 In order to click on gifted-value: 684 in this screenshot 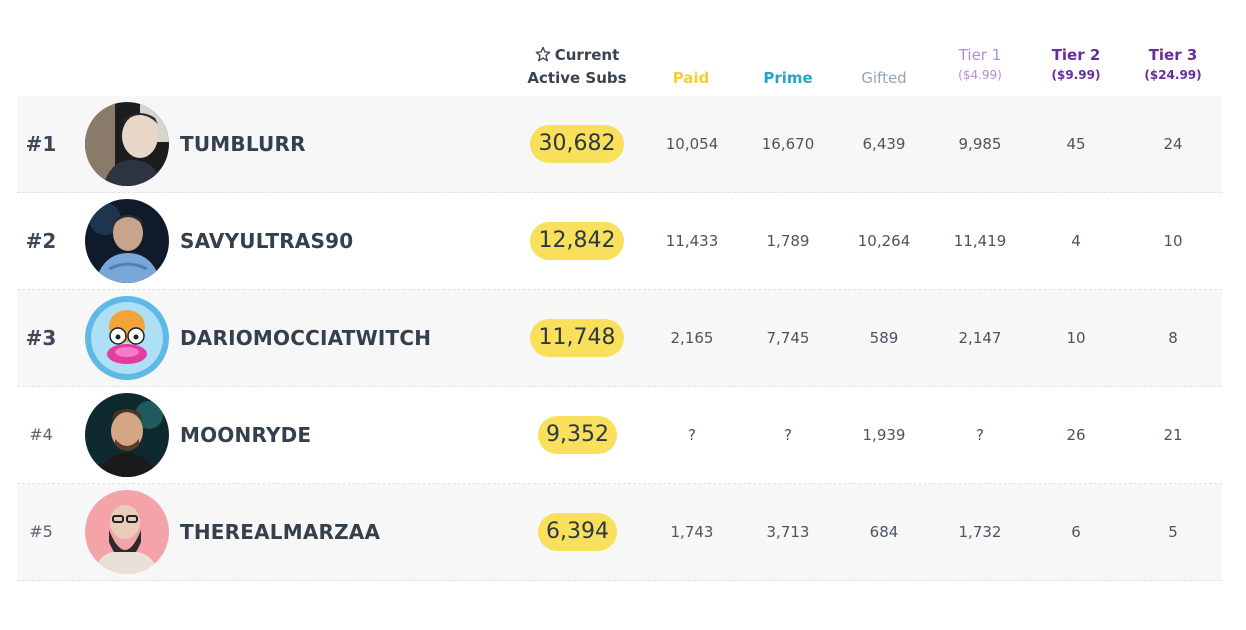, I will do `click(884, 532)`.